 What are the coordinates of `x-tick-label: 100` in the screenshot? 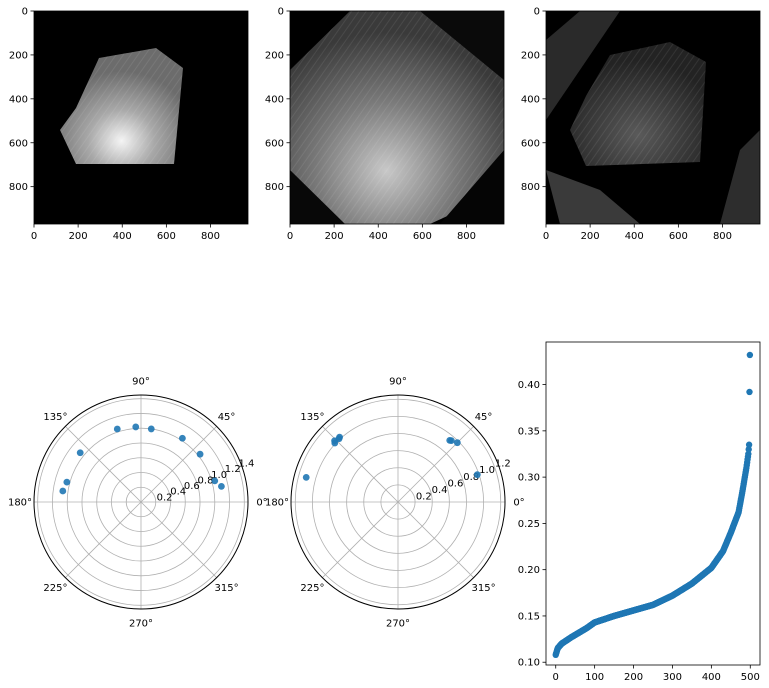 It's located at (594, 677).